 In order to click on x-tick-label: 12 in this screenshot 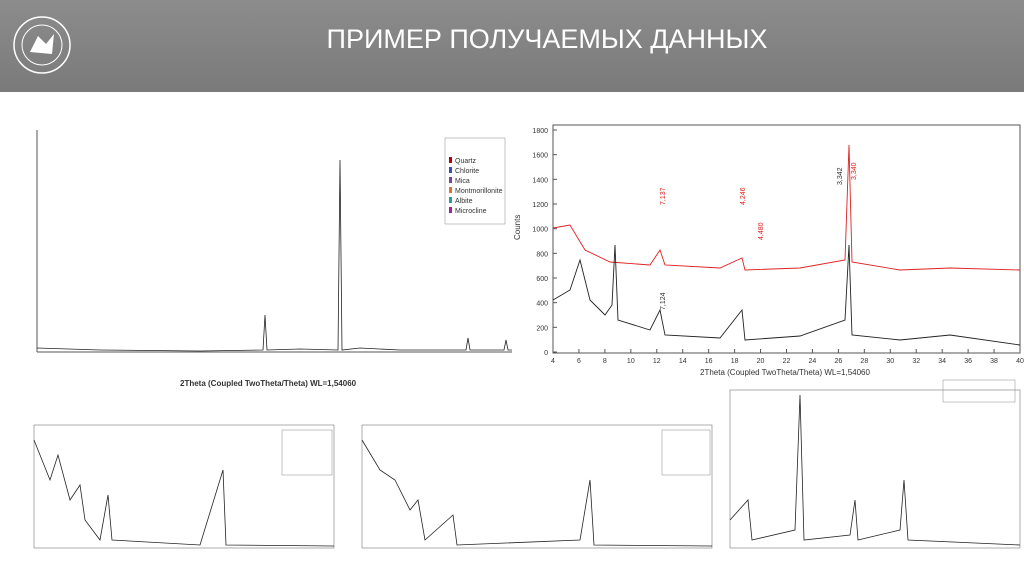, I will do `click(657, 361)`.